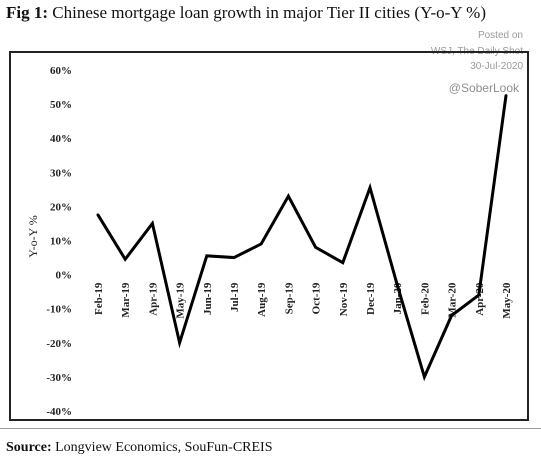 The width and height of the screenshot is (541, 465). What do you see at coordinates (59, 412) in the screenshot?
I see `y-tick-label: -40%` at bounding box center [59, 412].